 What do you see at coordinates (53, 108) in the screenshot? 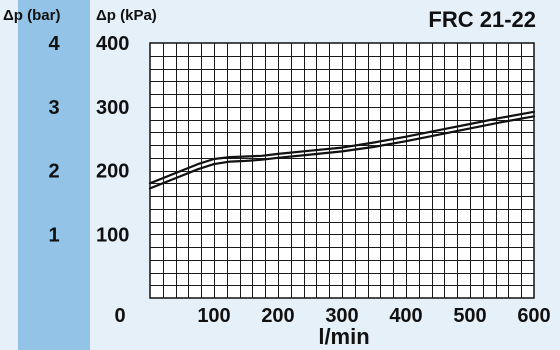
I see `y-tick-label-bar: 3` at bounding box center [53, 108].